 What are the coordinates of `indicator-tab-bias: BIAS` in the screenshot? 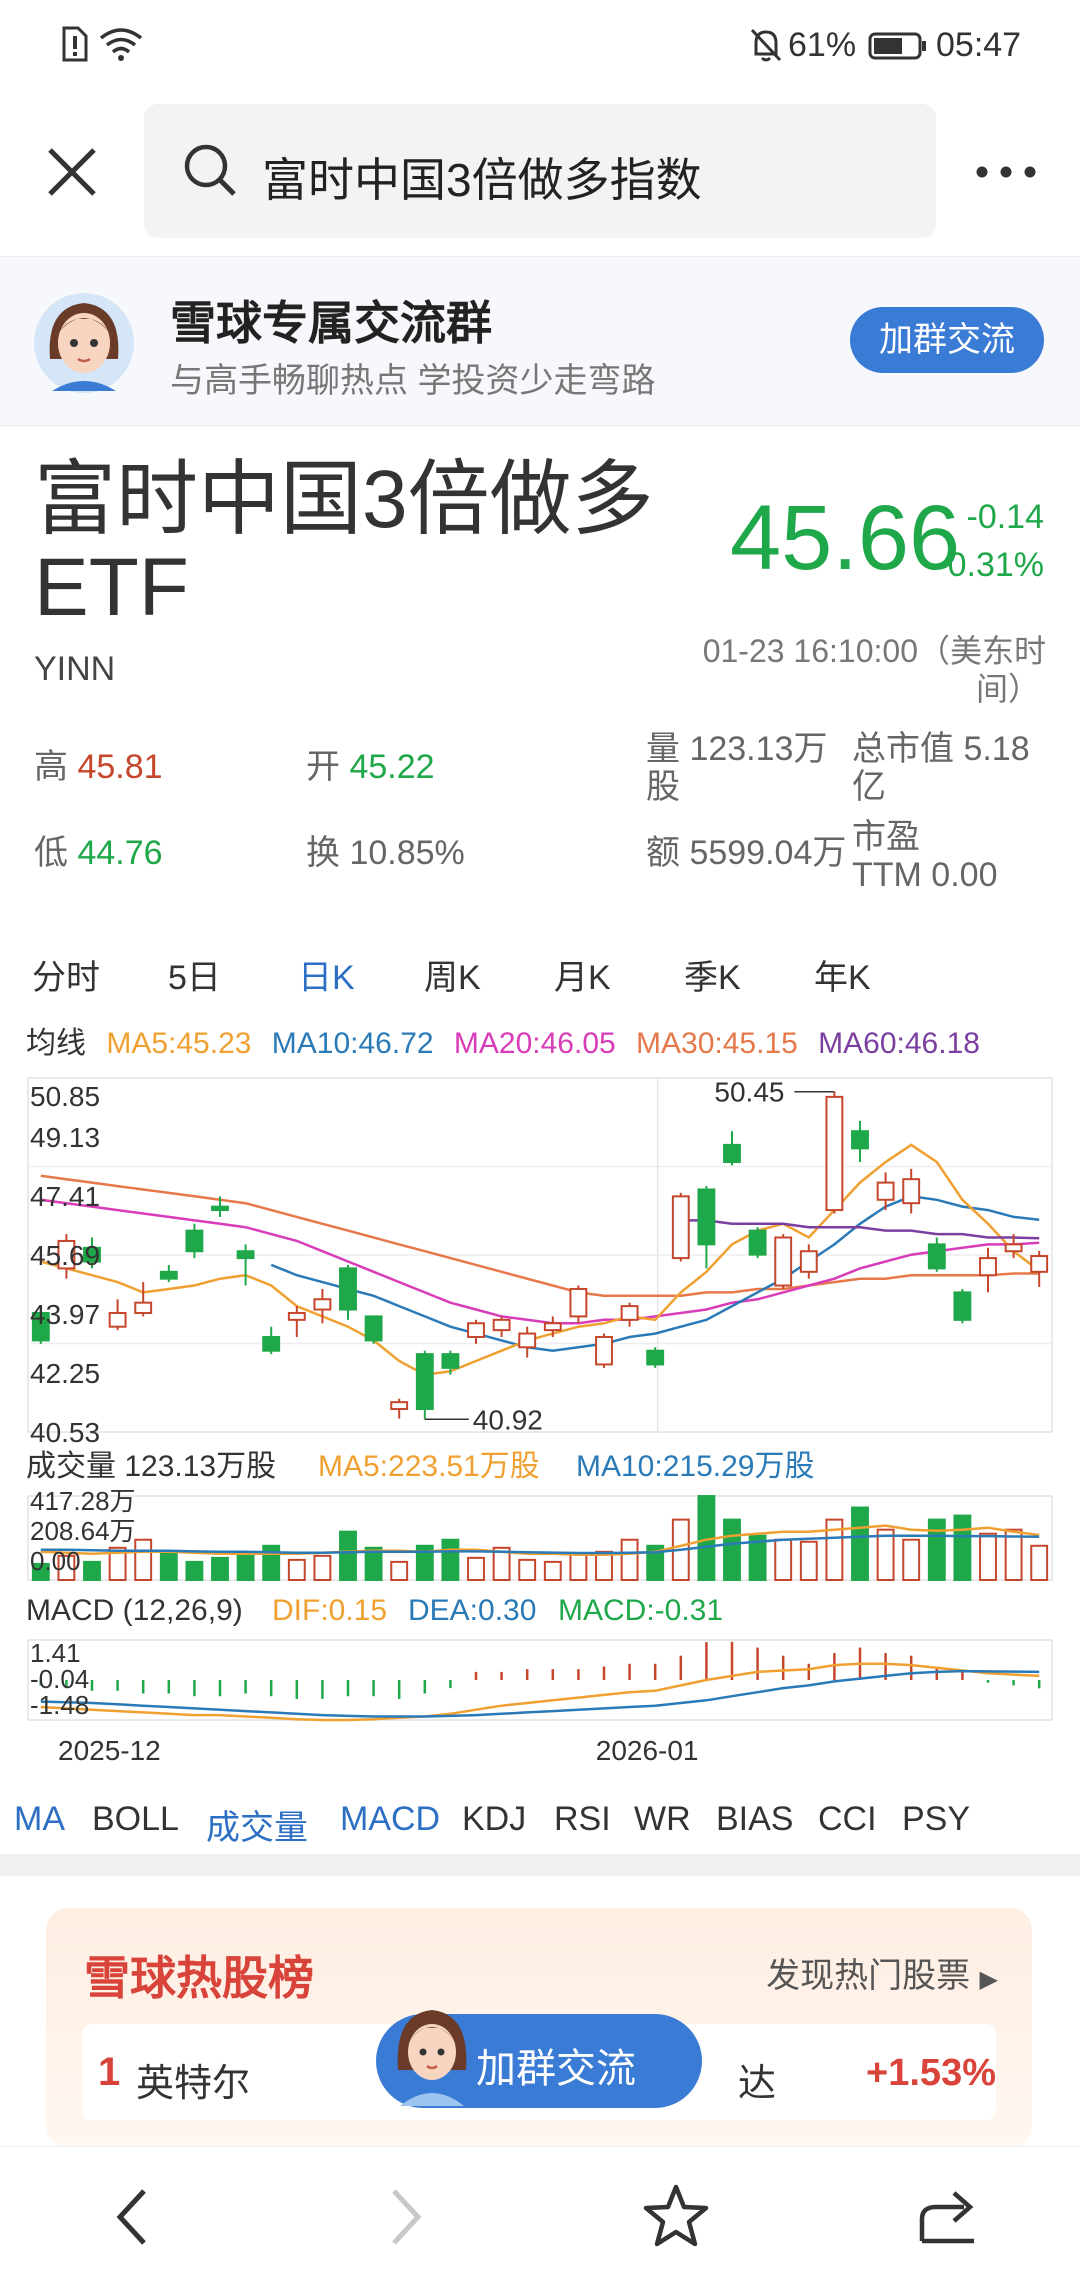 It's located at (755, 1819).